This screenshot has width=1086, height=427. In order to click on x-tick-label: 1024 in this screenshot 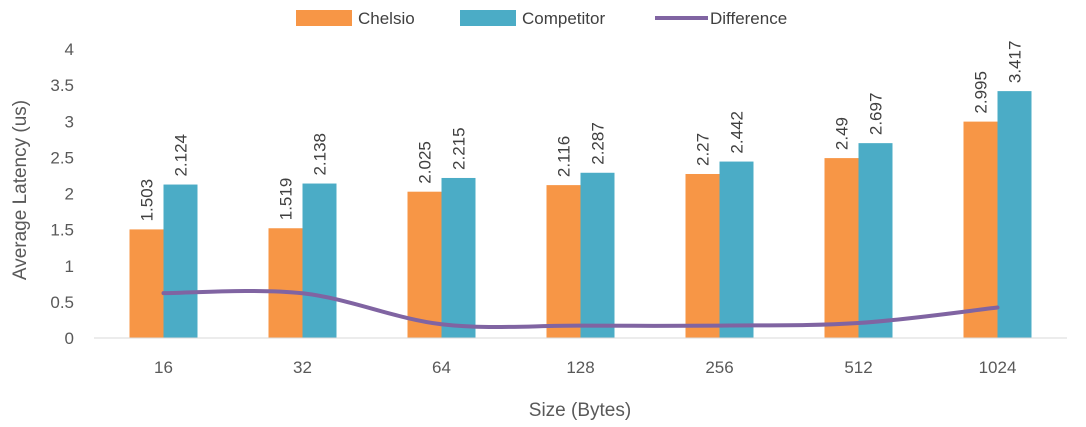, I will do `click(998, 367)`.